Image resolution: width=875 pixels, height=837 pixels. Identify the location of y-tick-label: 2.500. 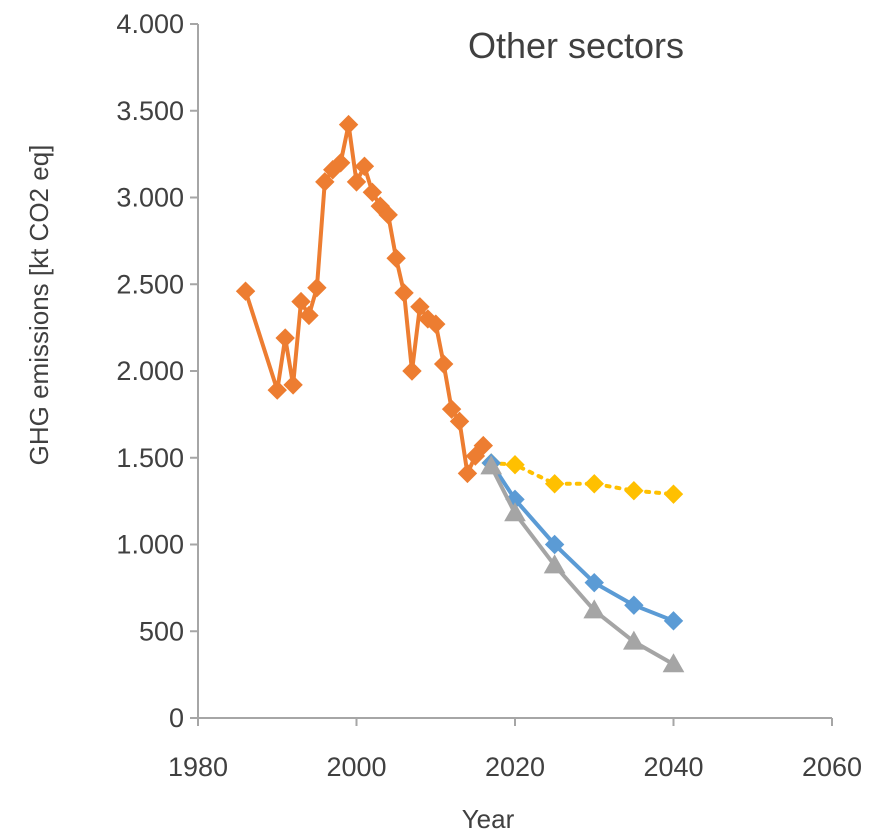
(150, 284).